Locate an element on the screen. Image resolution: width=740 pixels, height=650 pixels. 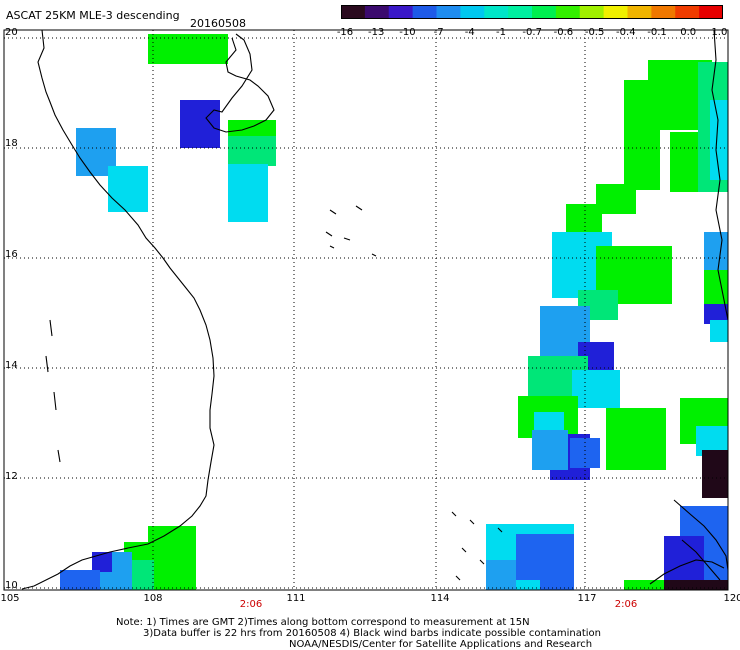
colorbar-label: 1.0 is located at coordinates (719, 32).